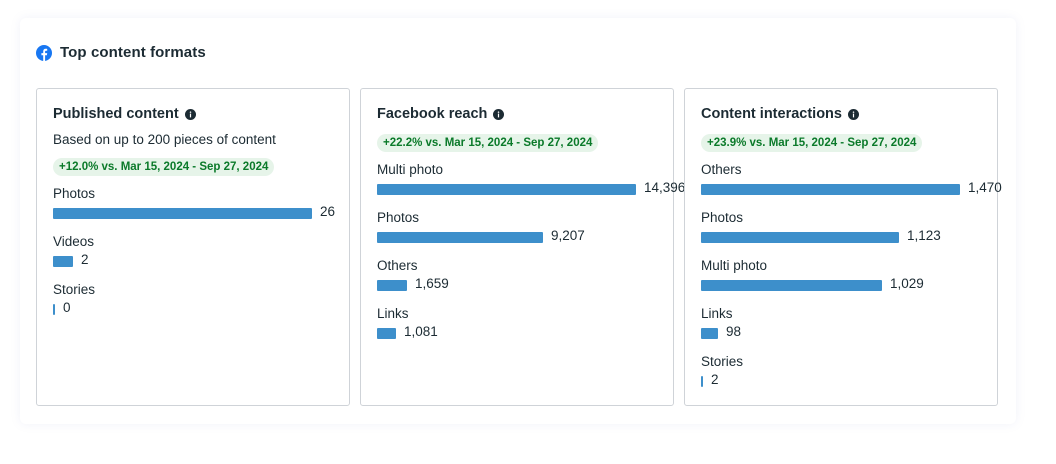 Image resolution: width=1056 pixels, height=464 pixels. Describe the element at coordinates (734, 331) in the screenshot. I see `metric-value: 98` at that location.